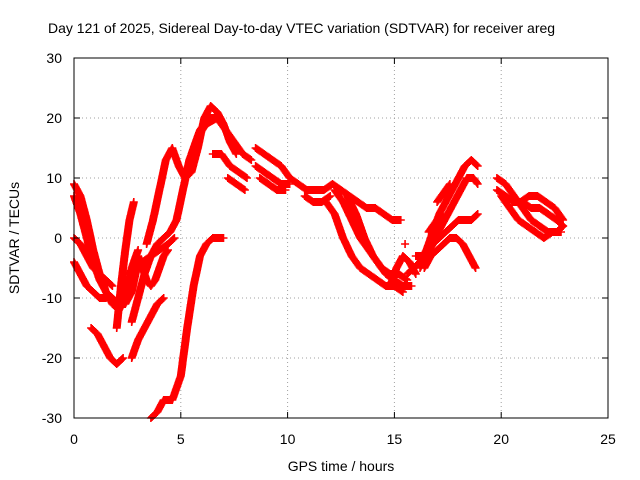  I want to click on x-axis-label: GPS time / hours, so click(341, 466).